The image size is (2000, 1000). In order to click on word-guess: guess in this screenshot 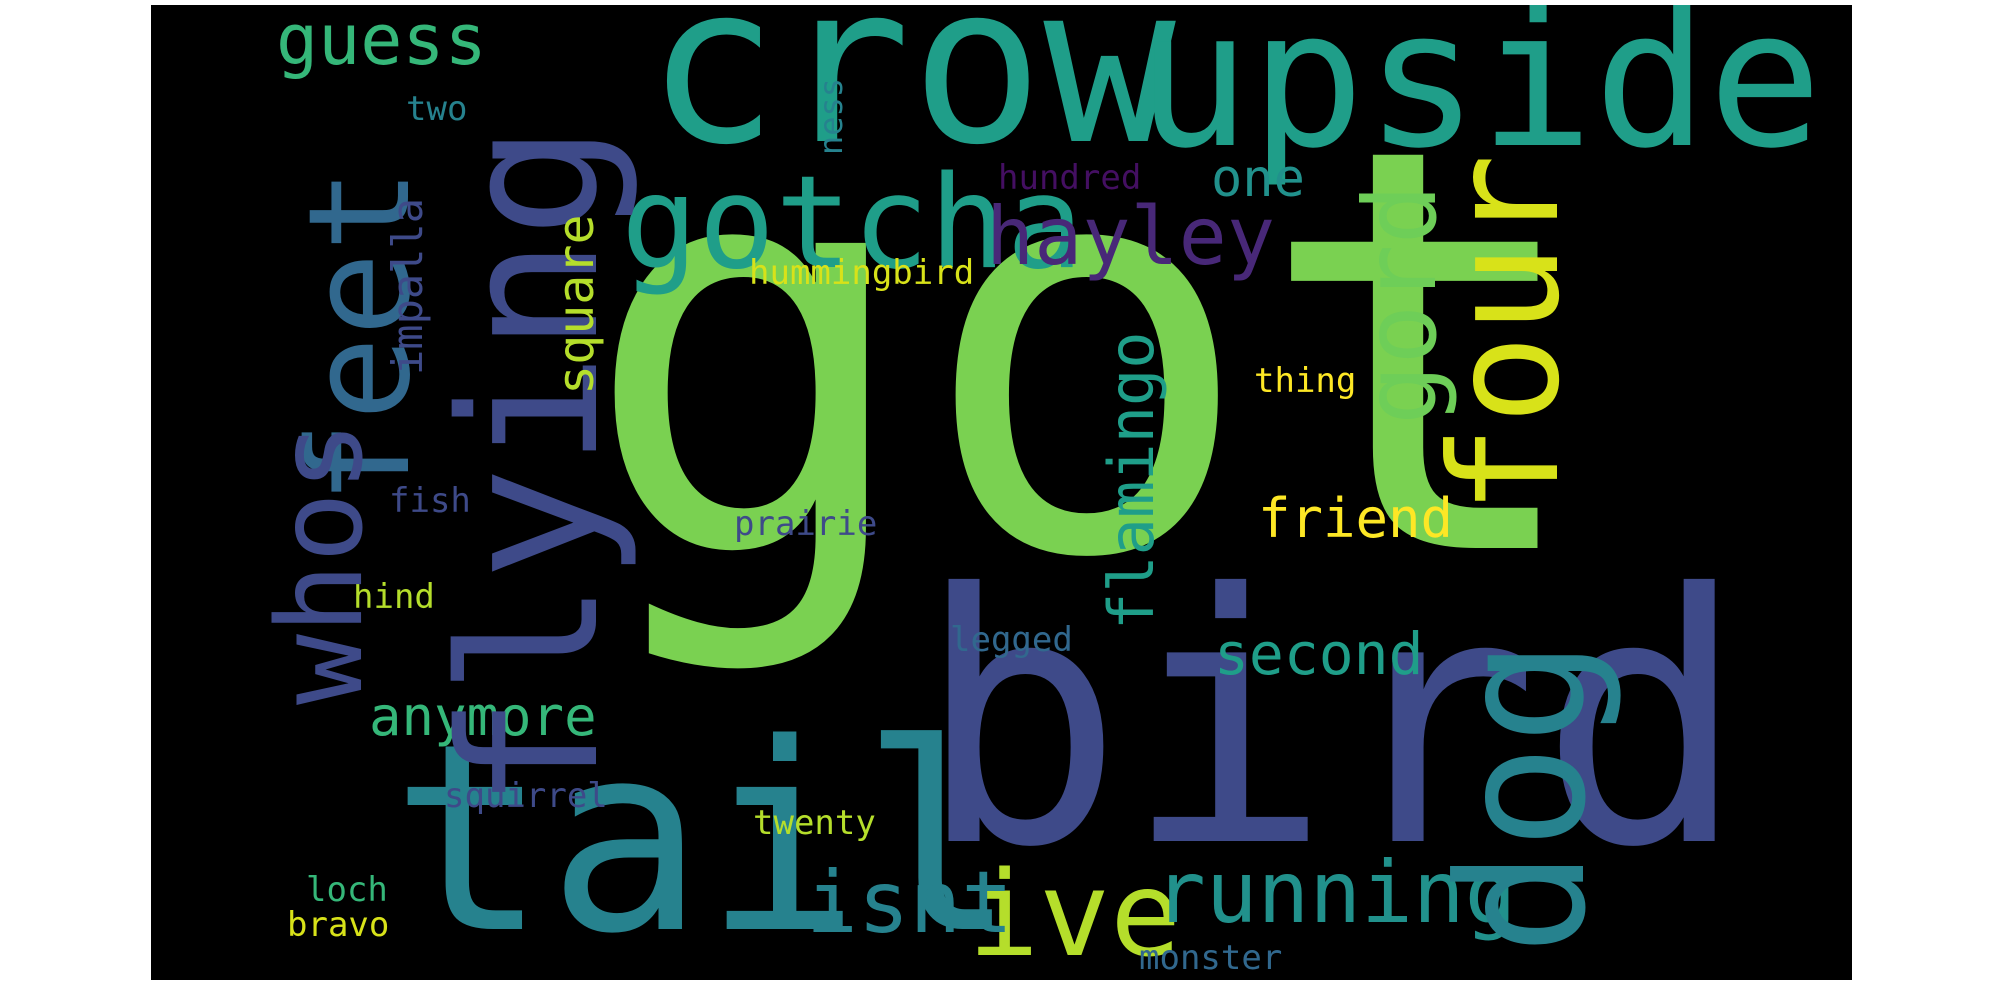, I will do `click(381, 43)`.